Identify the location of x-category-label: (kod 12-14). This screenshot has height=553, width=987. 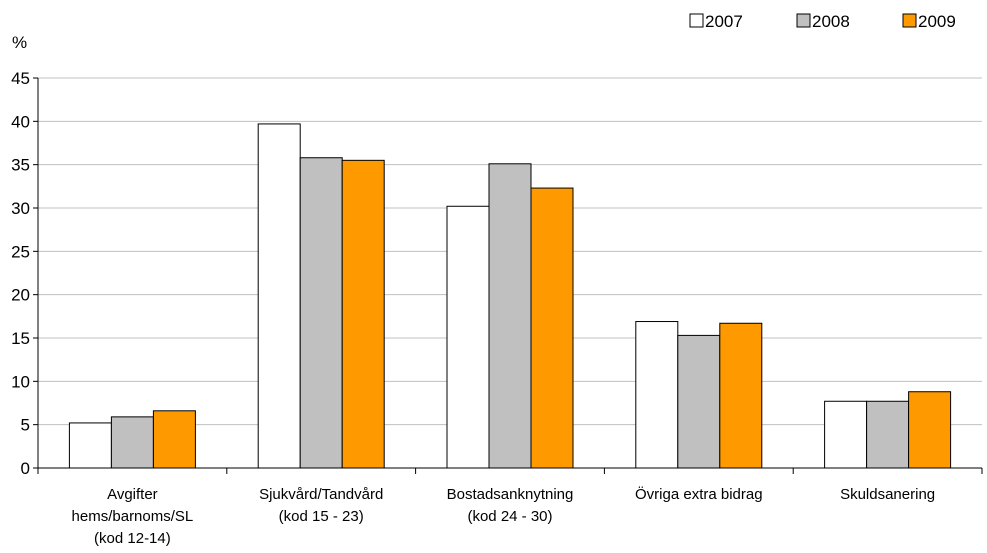
(132, 538).